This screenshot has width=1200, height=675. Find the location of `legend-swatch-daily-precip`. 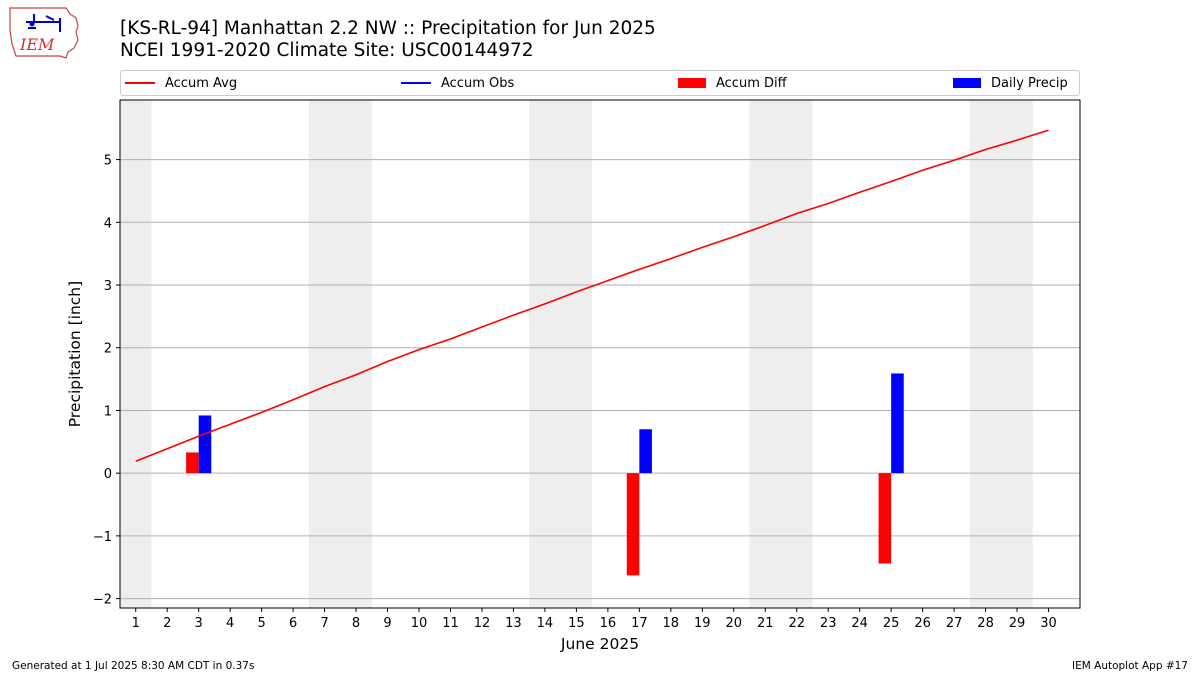

legend-swatch-daily-precip is located at coordinates (967, 83).